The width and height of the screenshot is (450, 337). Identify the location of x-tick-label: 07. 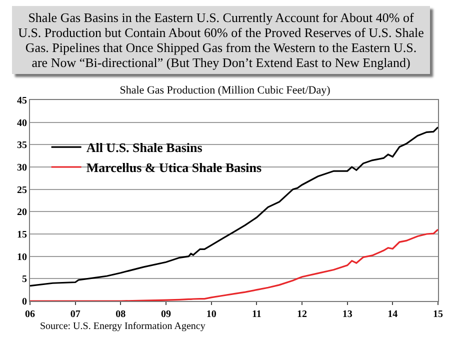
(75, 314).